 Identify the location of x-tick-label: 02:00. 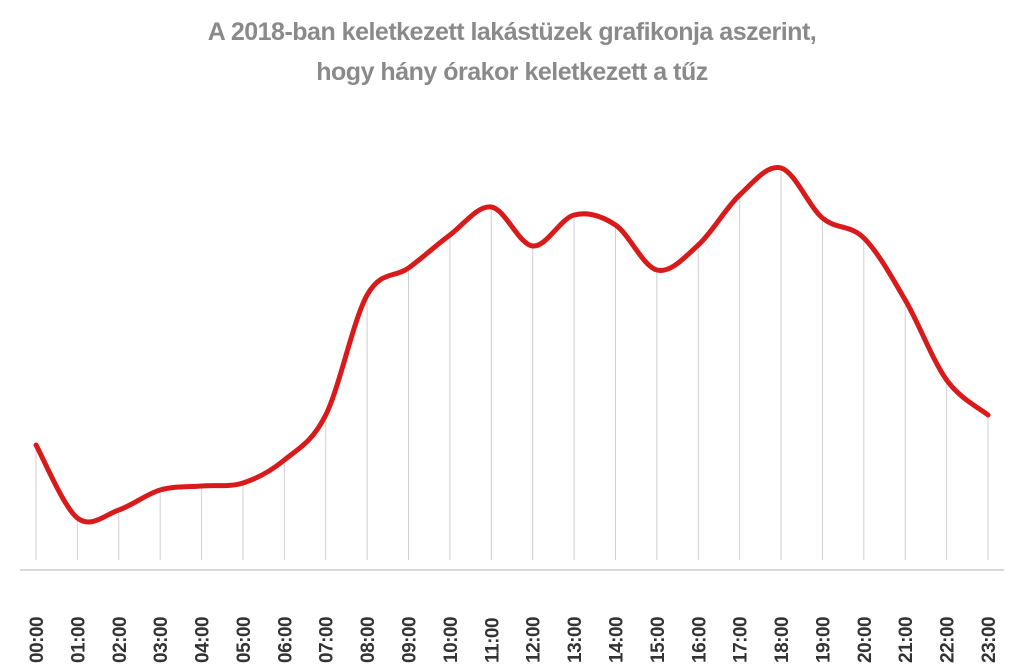
(120, 640).